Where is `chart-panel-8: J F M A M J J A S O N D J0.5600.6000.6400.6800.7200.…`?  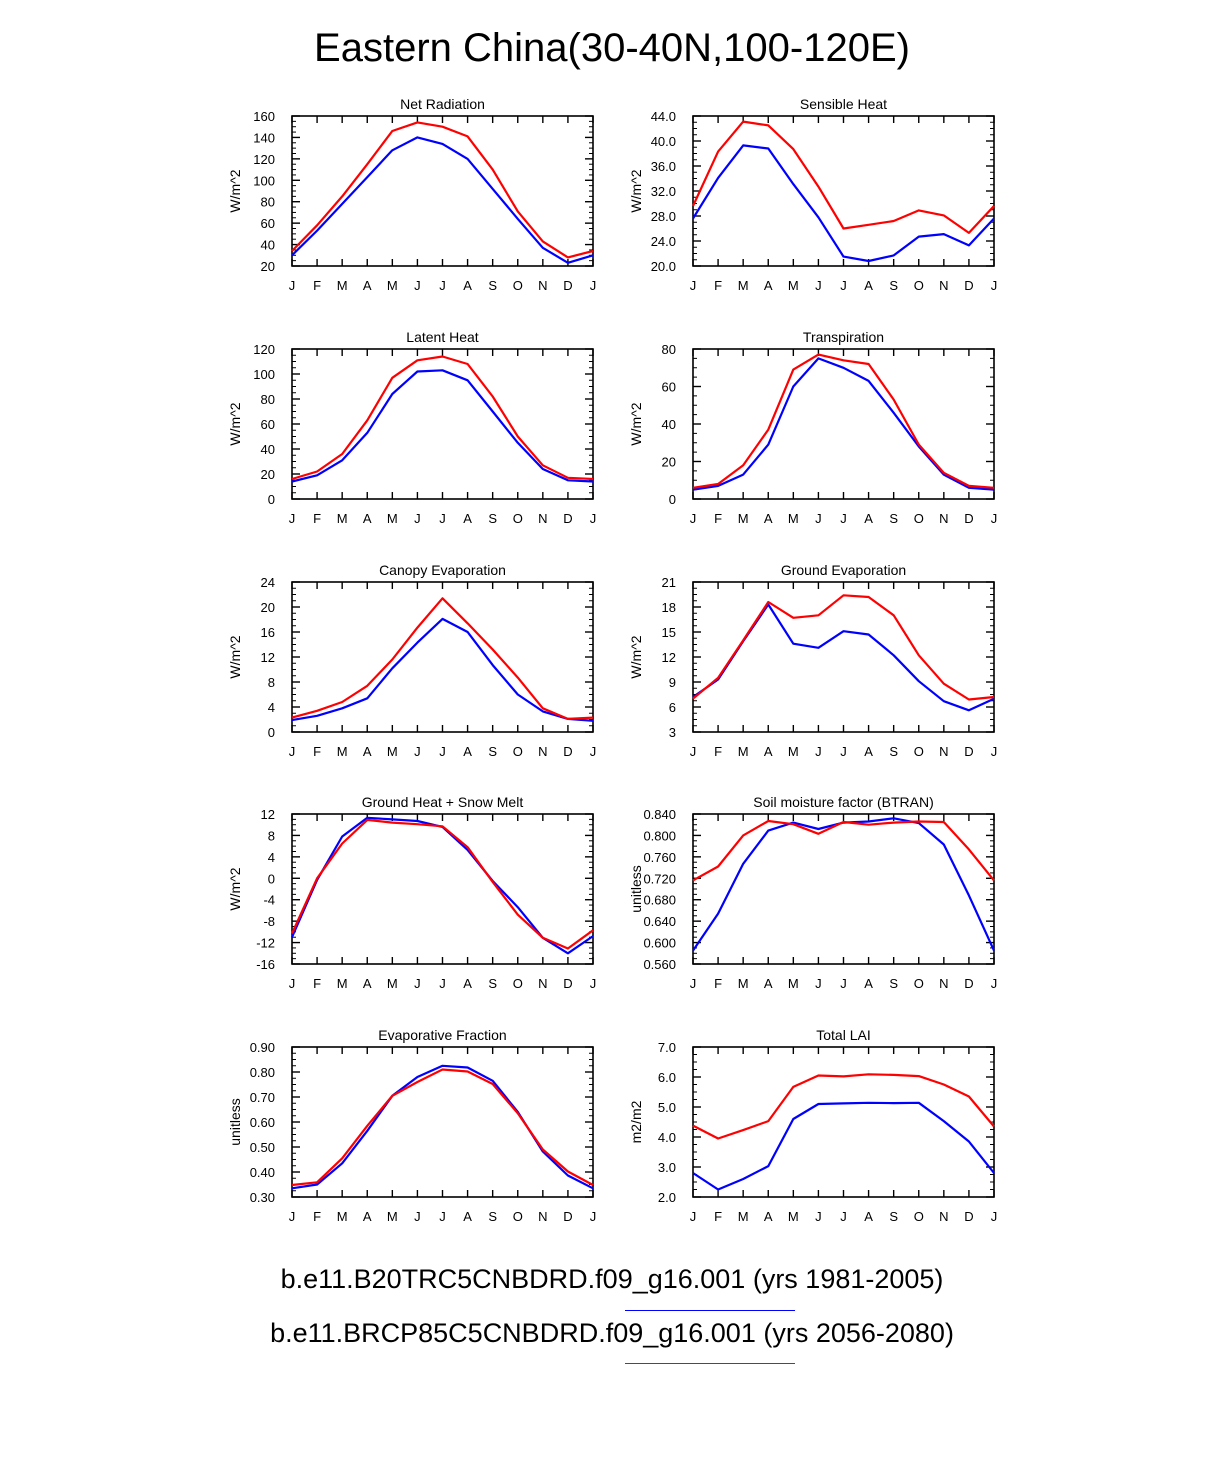
chart-panel-8: J F M A M J J A S O N D J0.5600.6000.6400.6800.7200.… is located at coordinates (812, 892).